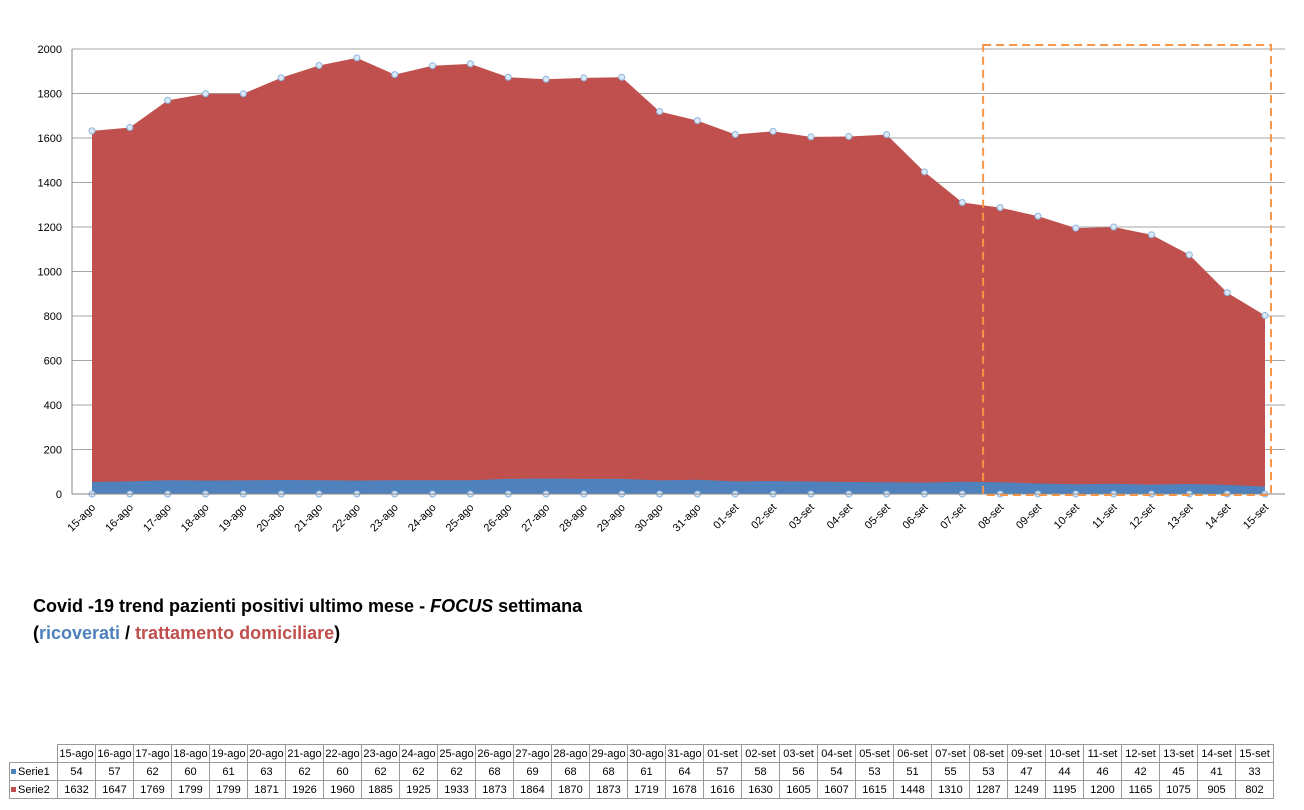 The width and height of the screenshot is (1304, 810). What do you see at coordinates (13, 772) in the screenshot?
I see `legend-key-serie1` at bounding box center [13, 772].